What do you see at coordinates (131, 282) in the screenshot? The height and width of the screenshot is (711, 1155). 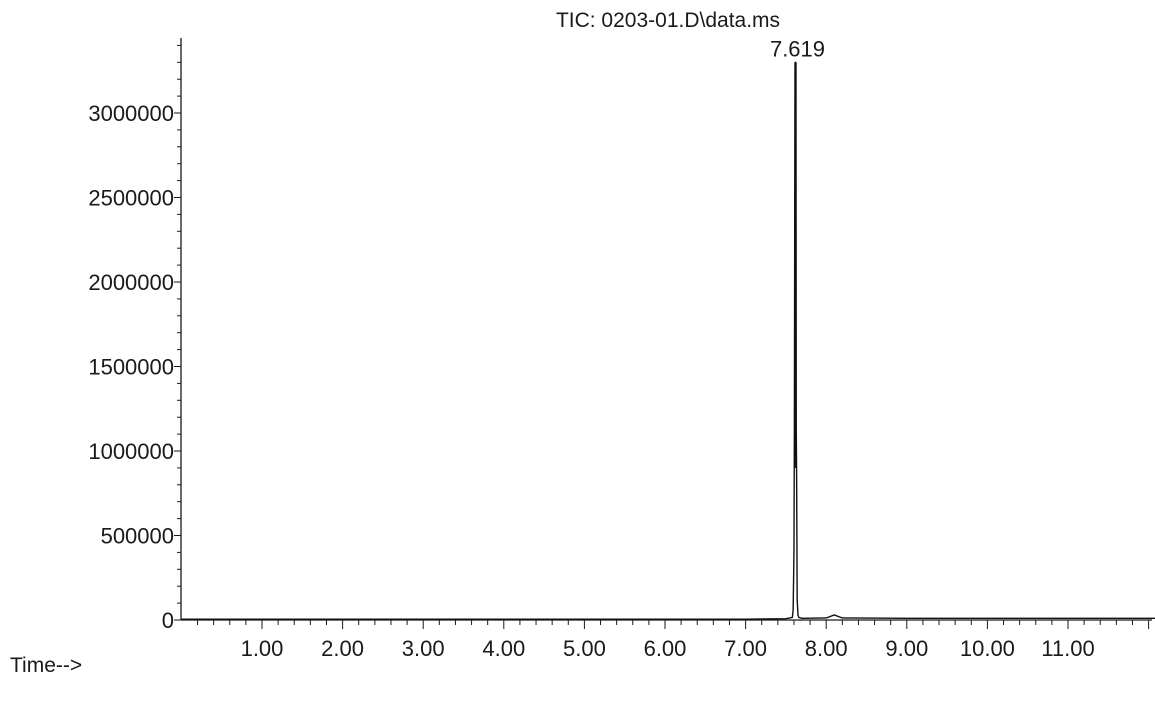 I see `y-tick-label: 2000000` at bounding box center [131, 282].